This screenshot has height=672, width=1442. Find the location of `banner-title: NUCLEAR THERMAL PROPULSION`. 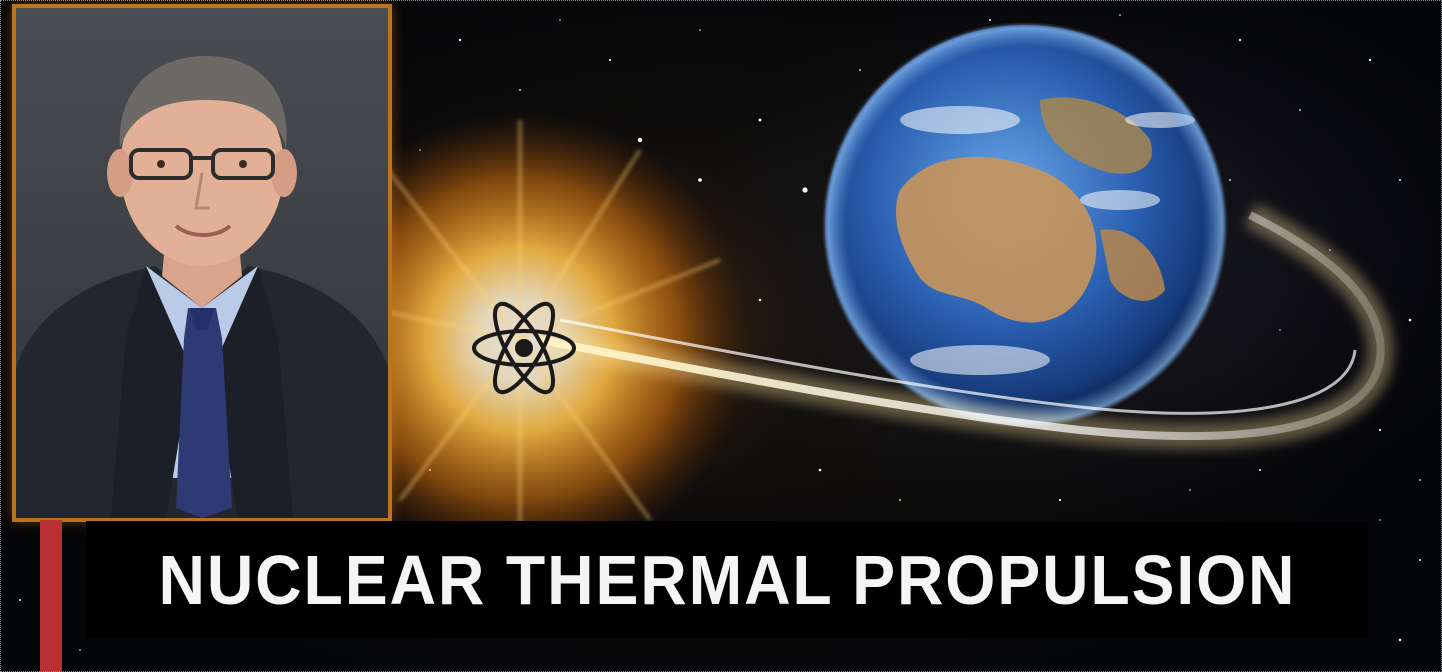

banner-title: NUCLEAR THERMAL PROPULSION is located at coordinates (727, 580).